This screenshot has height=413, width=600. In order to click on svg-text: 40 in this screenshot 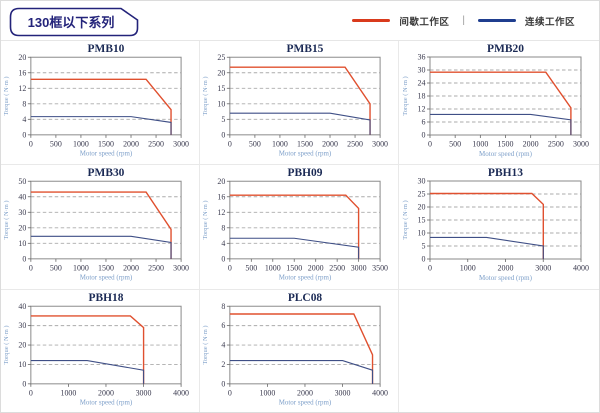, I will do `click(22, 305)`.